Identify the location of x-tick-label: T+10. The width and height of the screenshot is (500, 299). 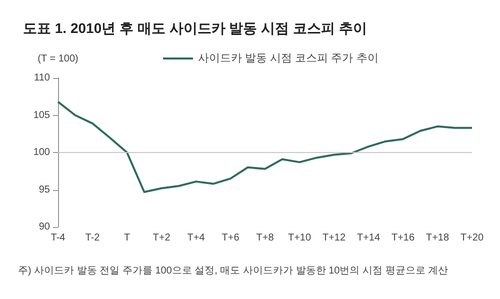
(300, 238).